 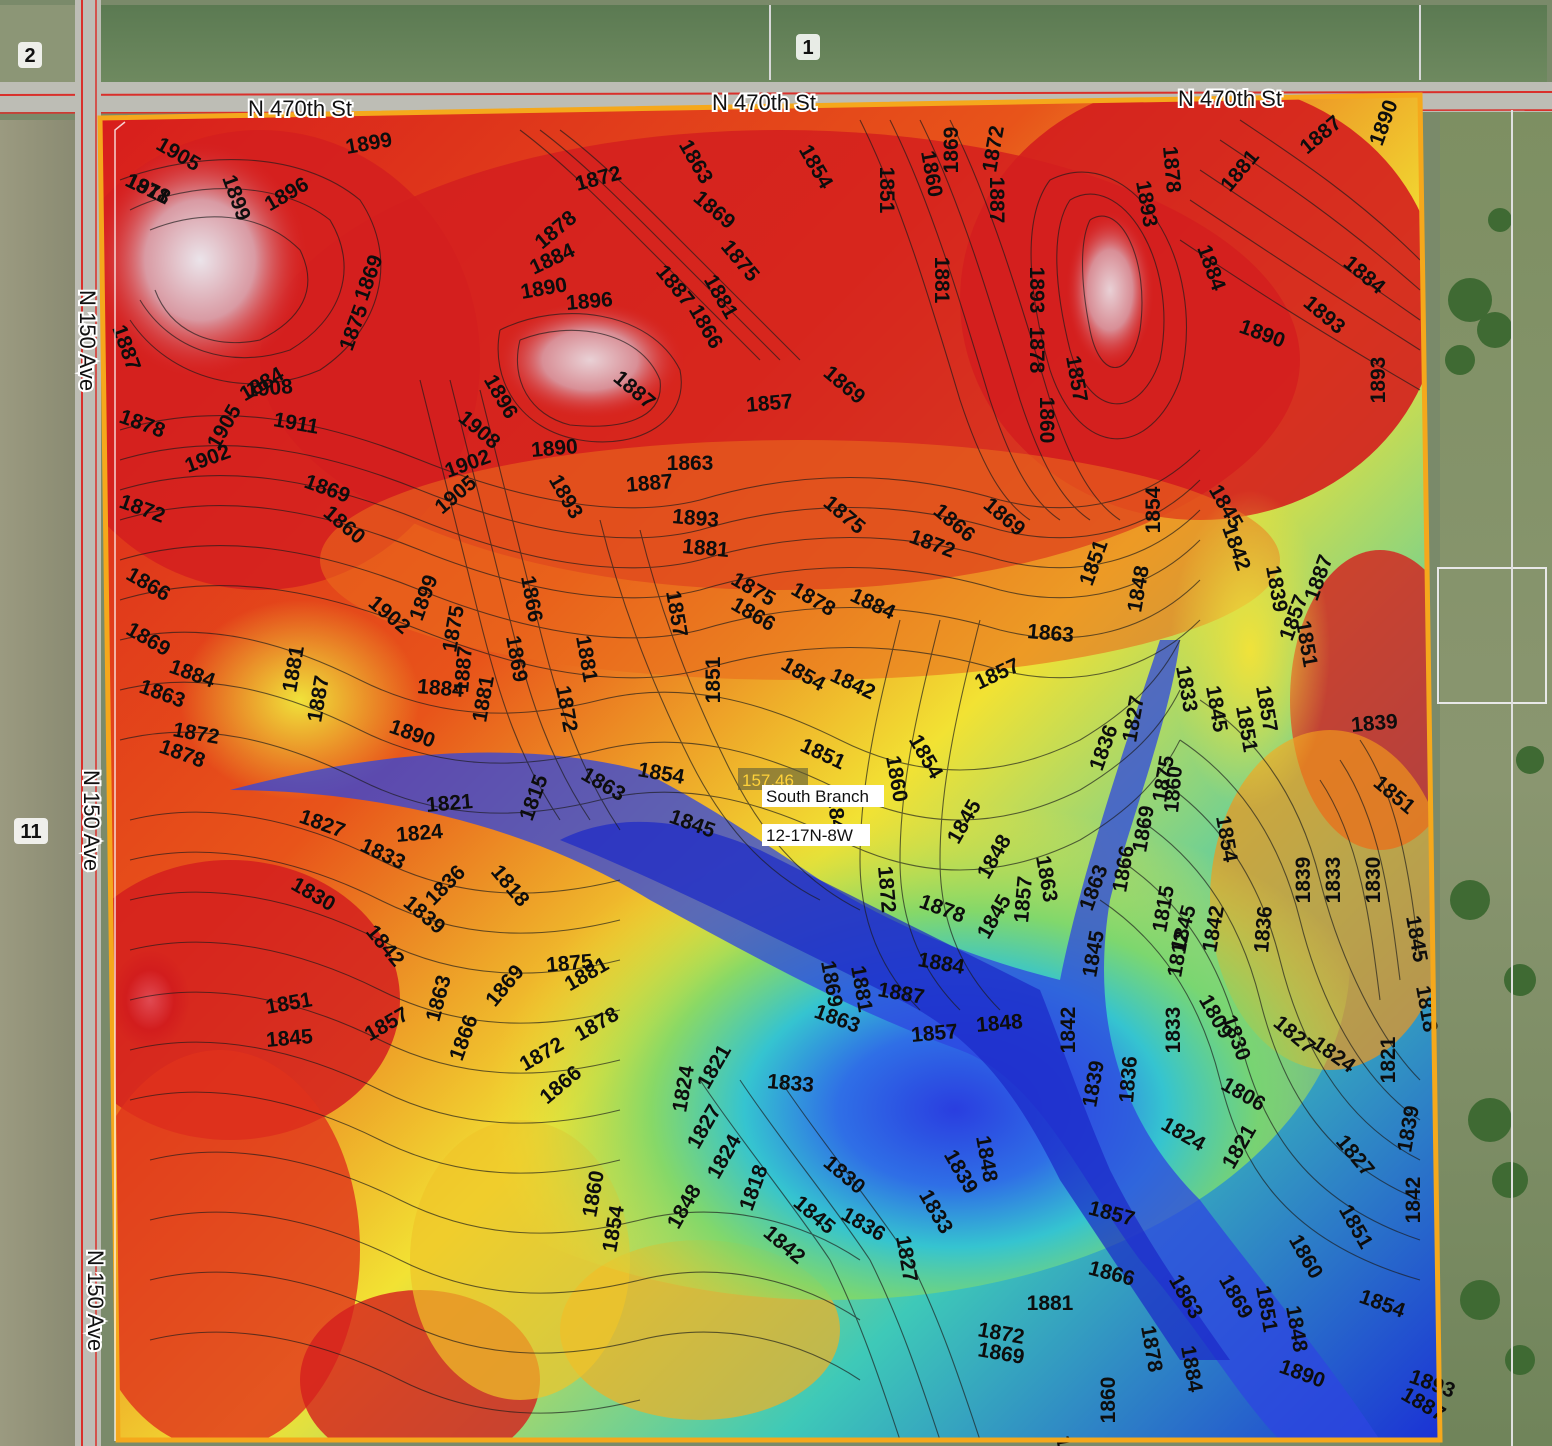 What do you see at coordinates (554, 448) in the screenshot?
I see `contour-label: 1890` at bounding box center [554, 448].